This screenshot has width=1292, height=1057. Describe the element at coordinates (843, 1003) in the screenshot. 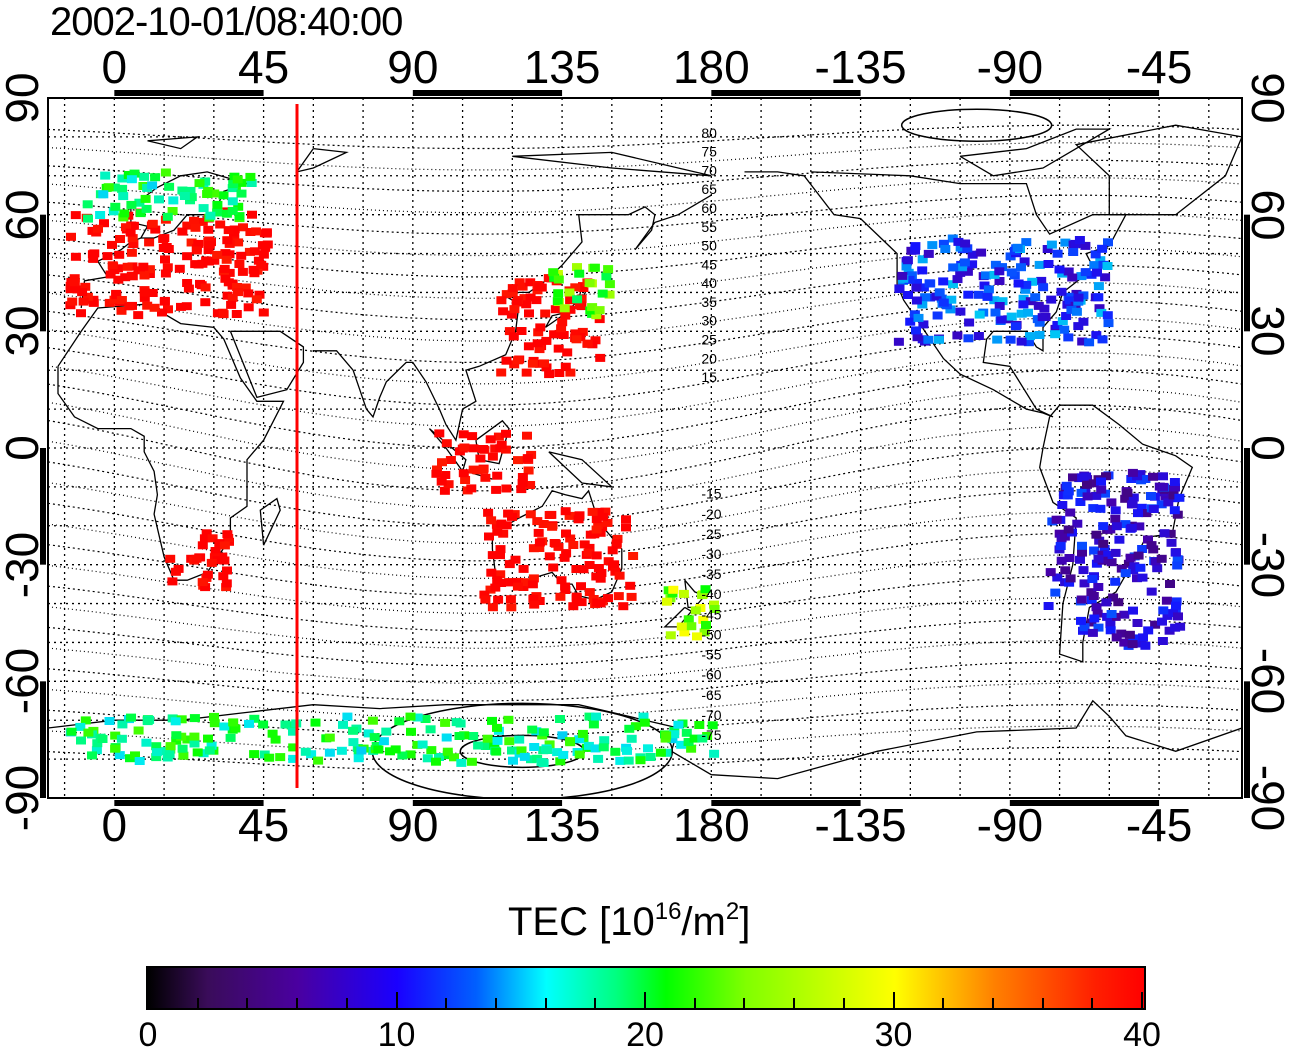

I see `colorbar-tick` at that location.